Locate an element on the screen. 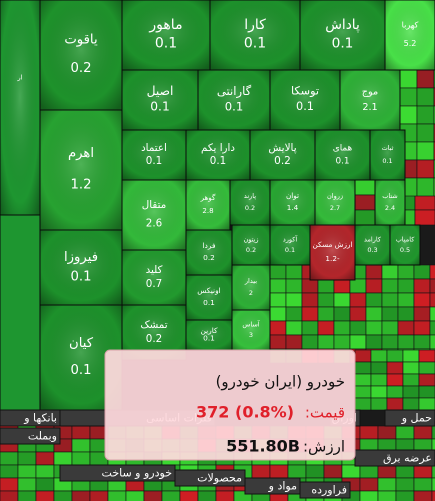 This screenshot has width=435, height=501. tile-label: کامیاب is located at coordinates (406, 239).